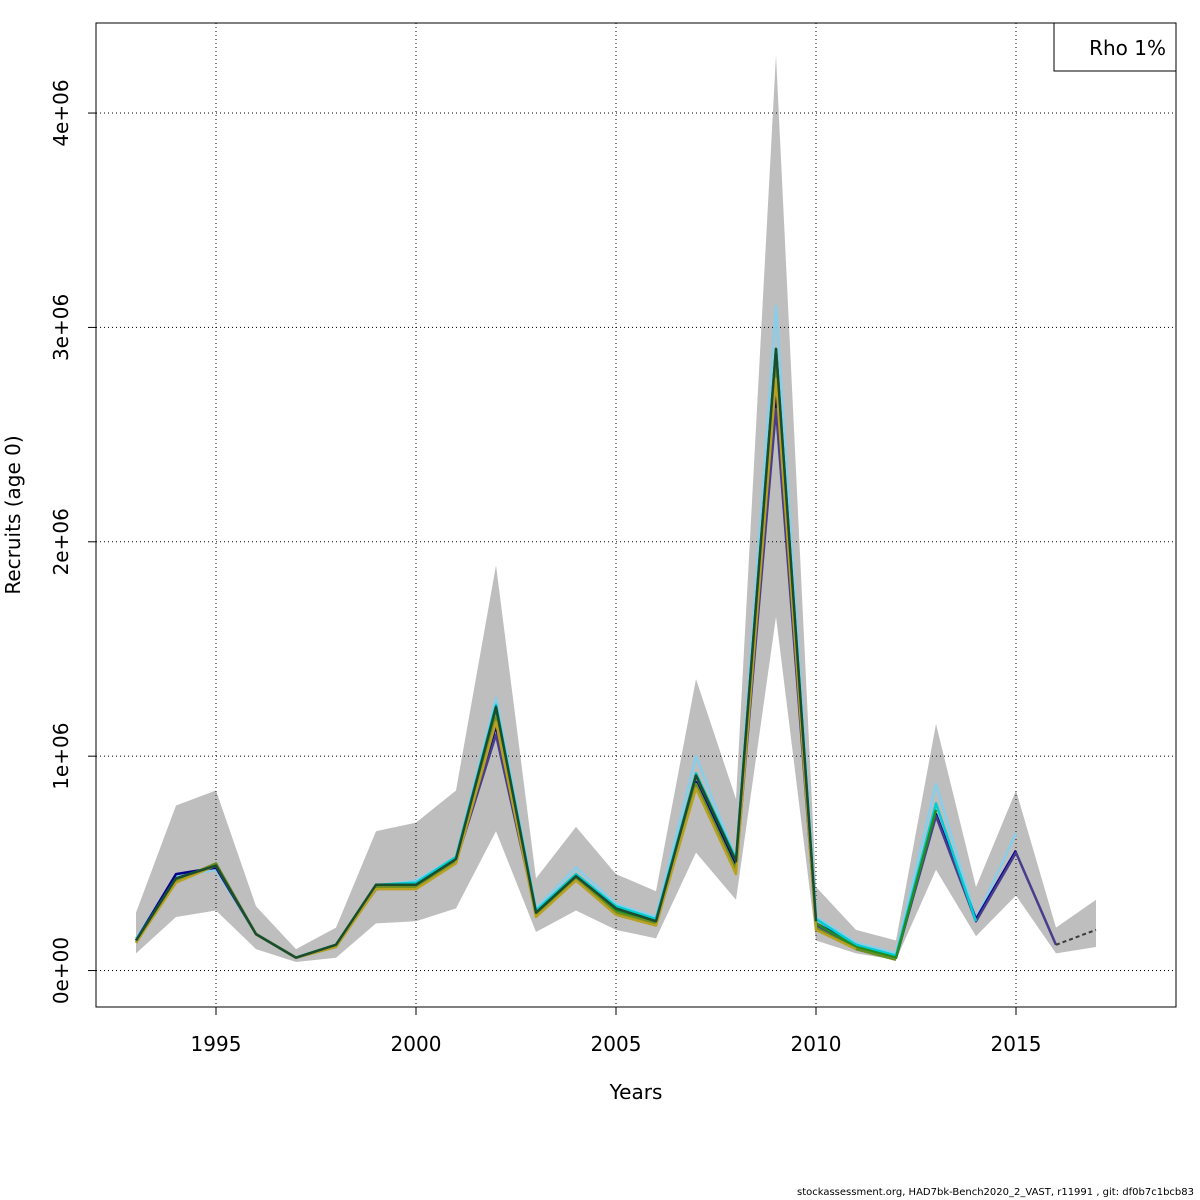 This screenshot has width=1200, height=1200. I want to click on x-tick-label: 2000, so click(416, 1044).